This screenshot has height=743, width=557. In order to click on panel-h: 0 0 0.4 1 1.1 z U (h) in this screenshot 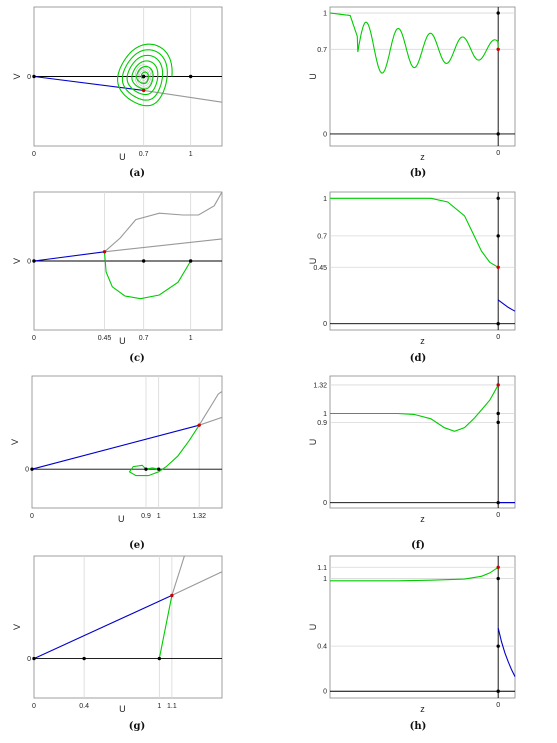, I will do `click(412, 643)`.